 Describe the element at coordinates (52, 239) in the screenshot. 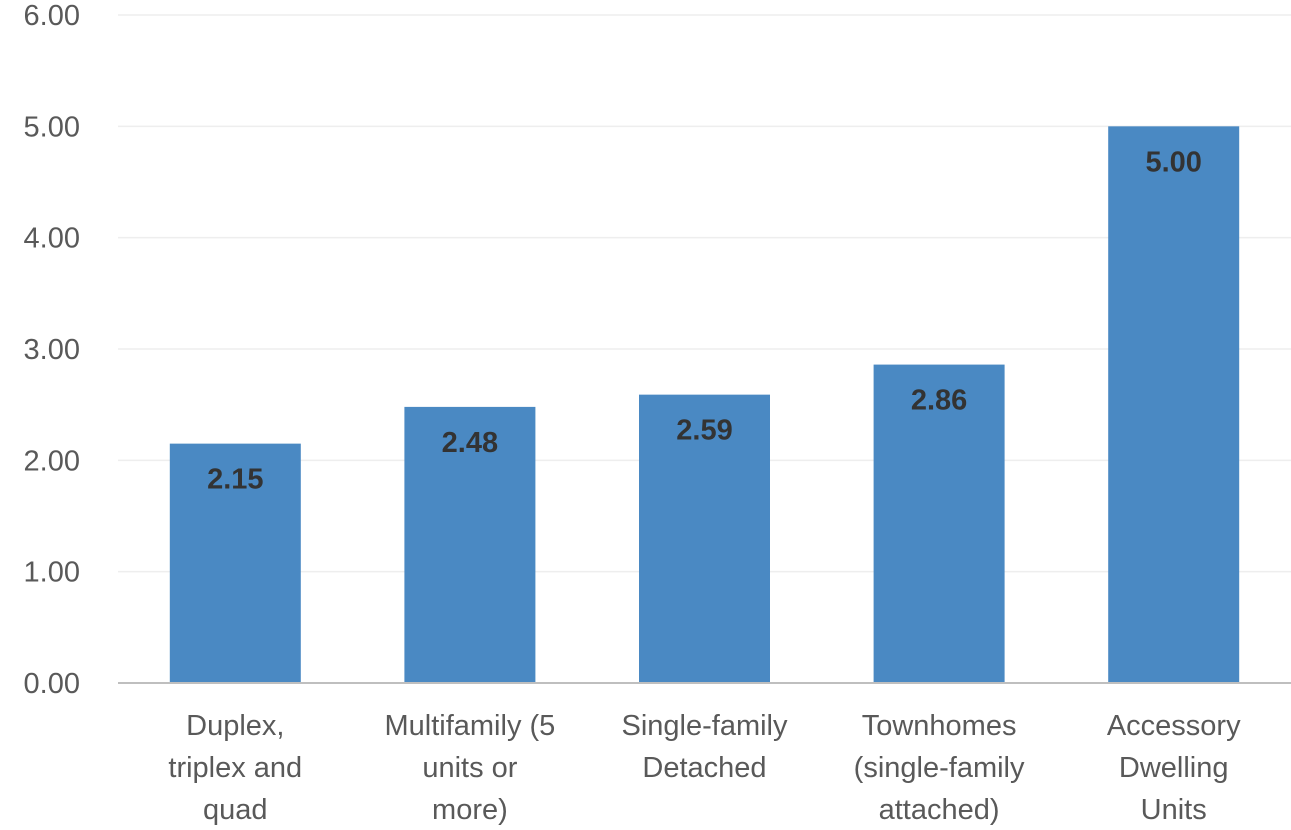

I see `y-tick-label: 4.00` at that location.